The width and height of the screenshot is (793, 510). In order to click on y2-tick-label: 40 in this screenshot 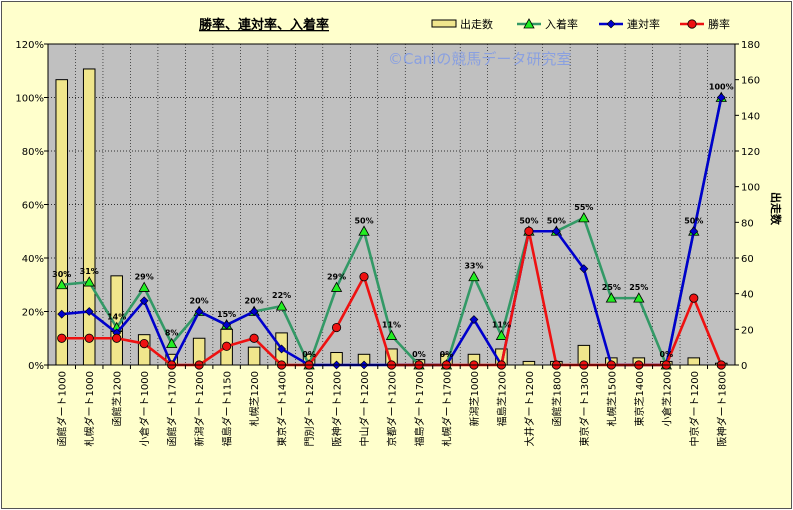, I will do `click(747, 295)`.